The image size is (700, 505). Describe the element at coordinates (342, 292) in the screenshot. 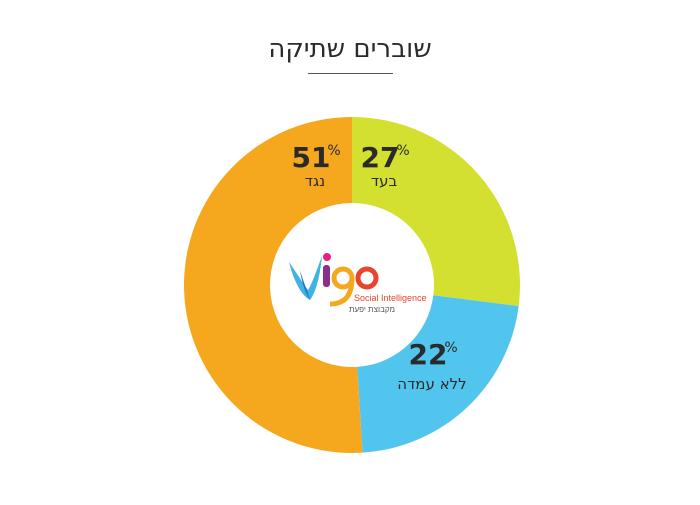

I see `logo-g-tail-icon` at that location.